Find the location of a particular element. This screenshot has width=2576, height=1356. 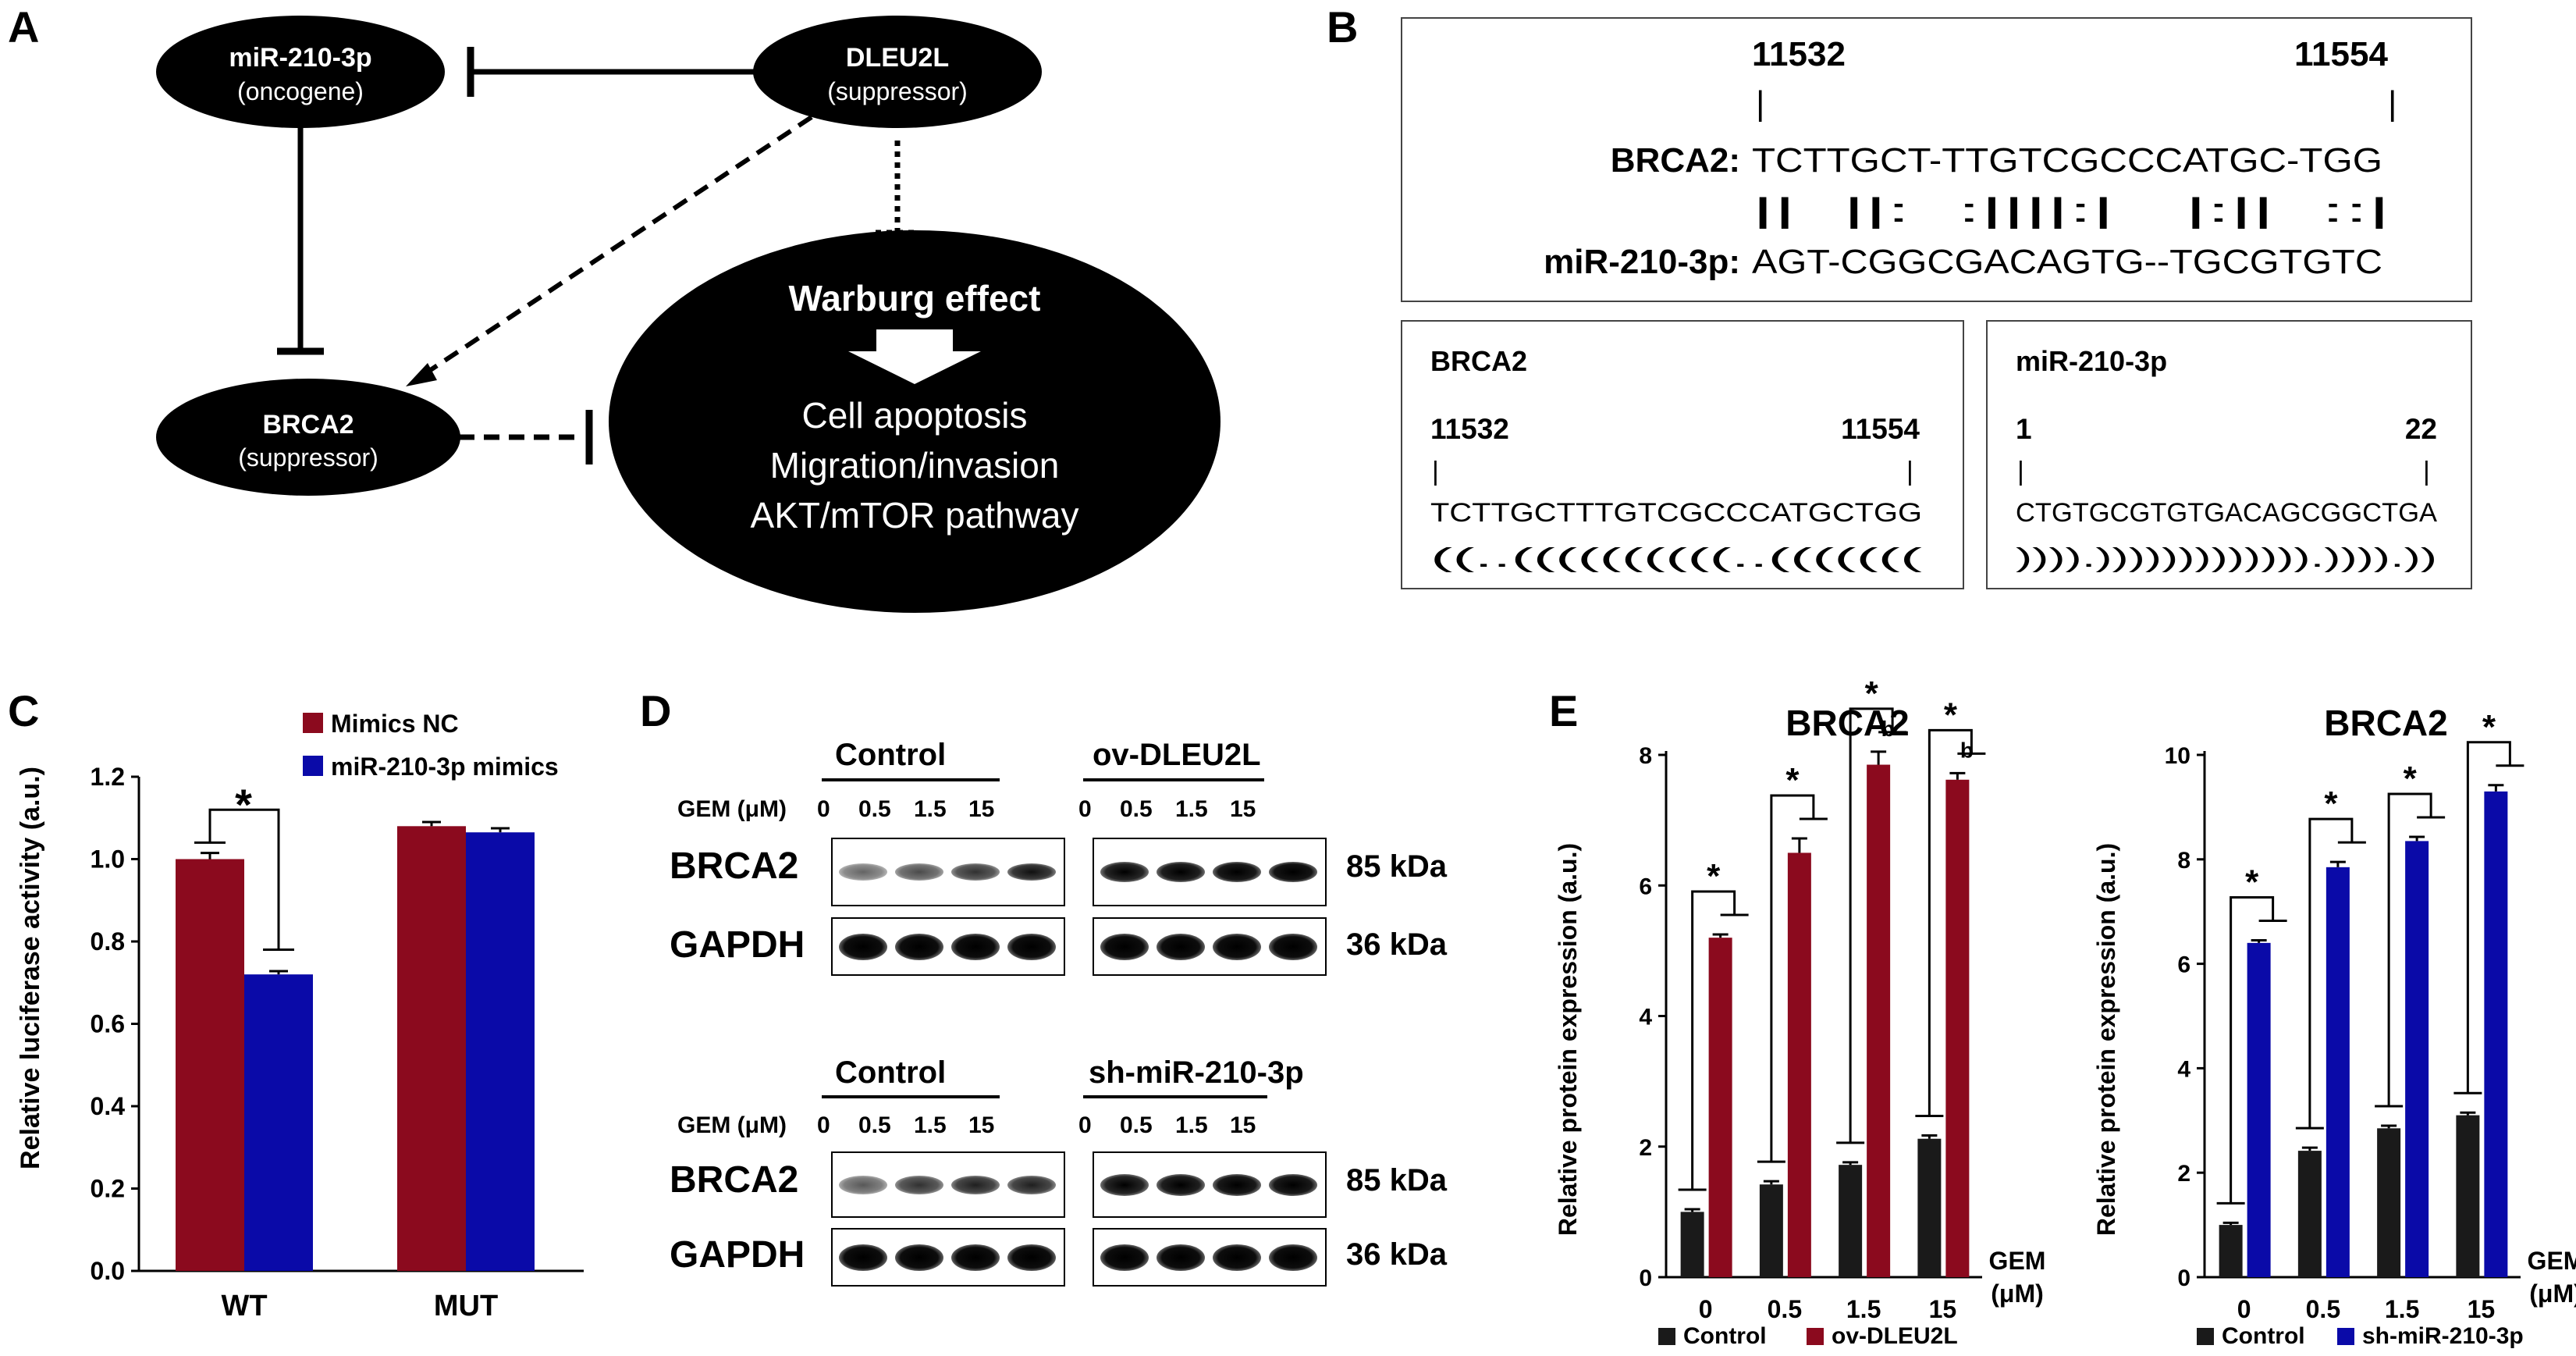

activate-edge-dleu-brca is located at coordinates (614, 248).